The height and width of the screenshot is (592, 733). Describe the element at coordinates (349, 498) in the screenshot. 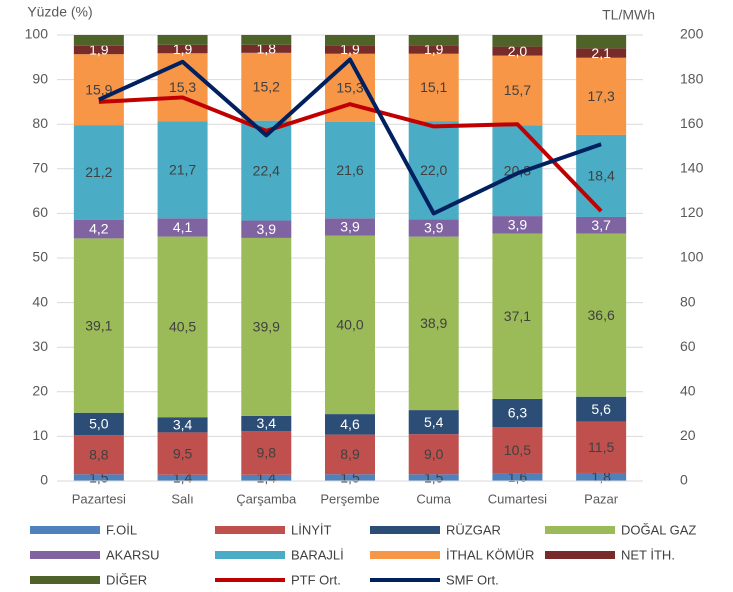

I see `x-tick-label: Perşembe` at that location.